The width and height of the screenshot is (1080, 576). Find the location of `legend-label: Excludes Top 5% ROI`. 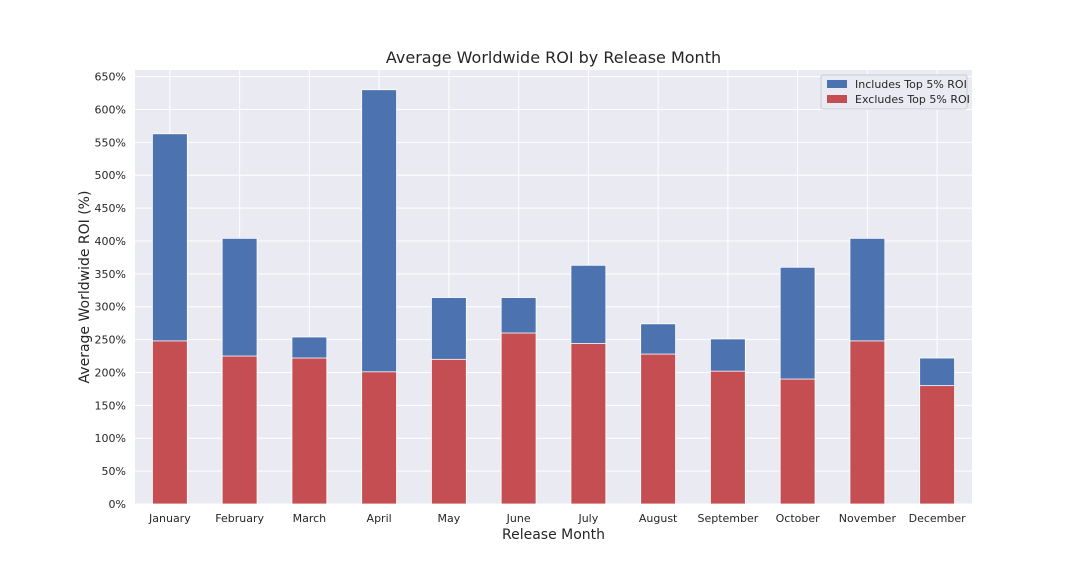

legend-label: Excludes Top 5% ROI is located at coordinates (912, 99).